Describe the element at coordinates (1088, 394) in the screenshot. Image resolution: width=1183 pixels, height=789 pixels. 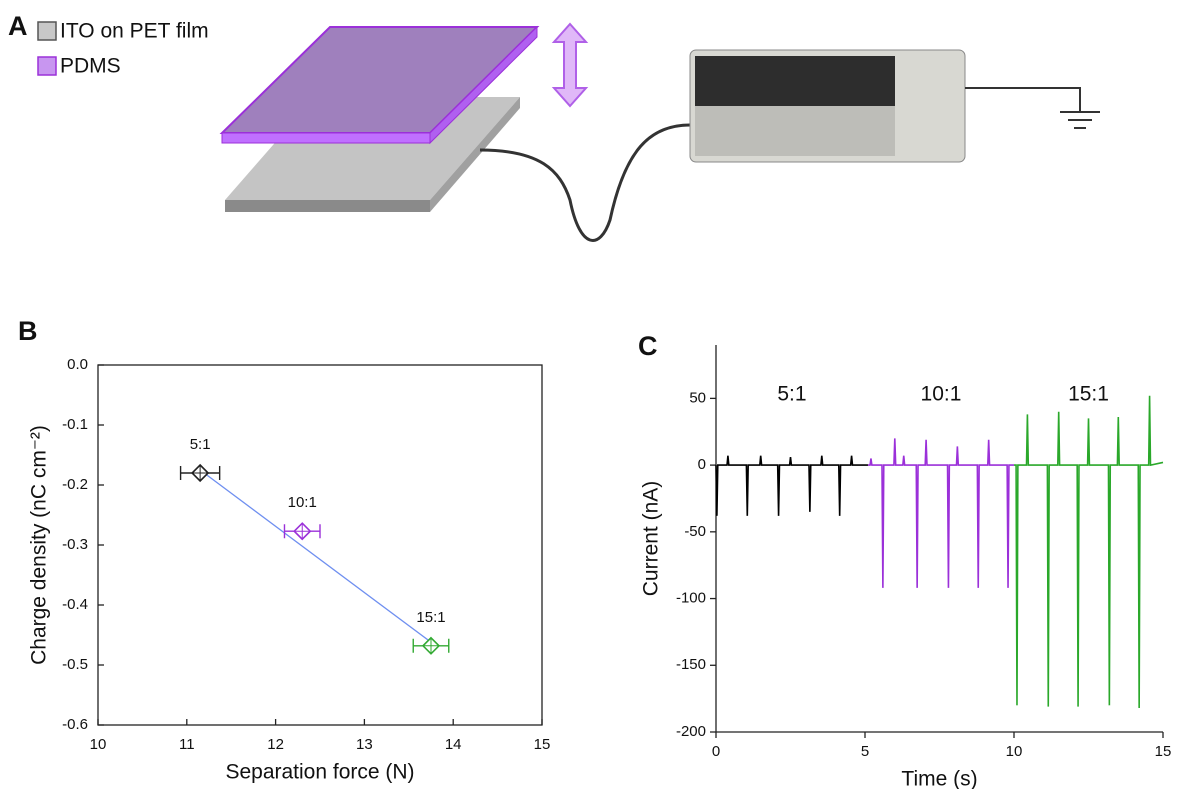
I see `series-label: 15:1` at that location.